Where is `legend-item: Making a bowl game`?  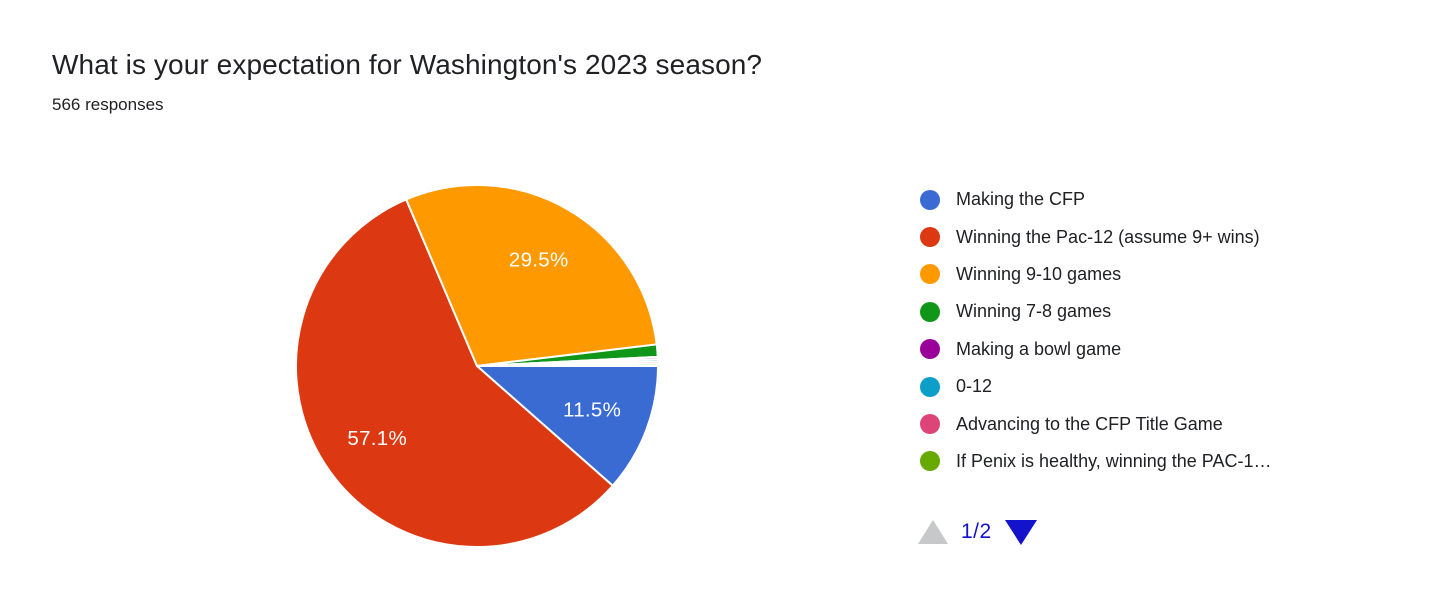 legend-item: Making a bowl game is located at coordinates (1160, 349).